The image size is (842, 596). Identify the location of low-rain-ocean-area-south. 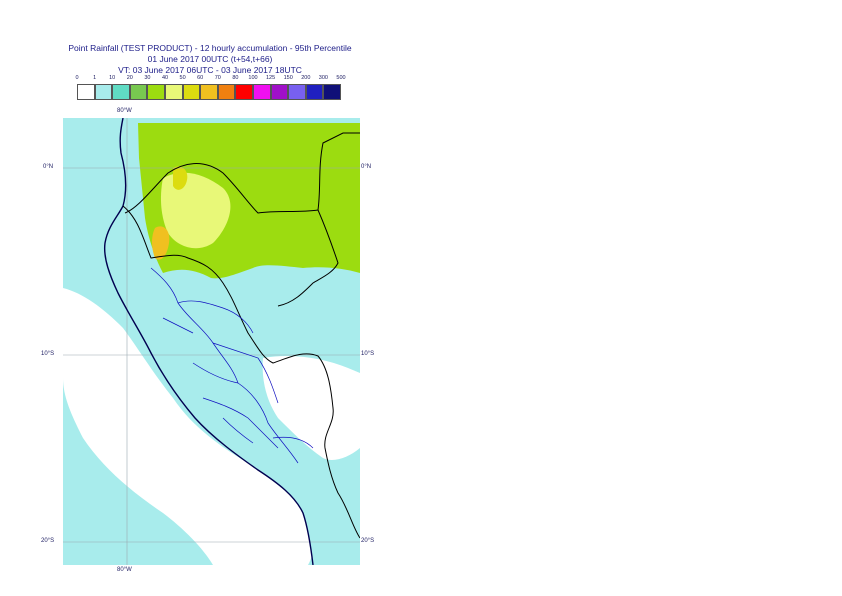
(260, 550).